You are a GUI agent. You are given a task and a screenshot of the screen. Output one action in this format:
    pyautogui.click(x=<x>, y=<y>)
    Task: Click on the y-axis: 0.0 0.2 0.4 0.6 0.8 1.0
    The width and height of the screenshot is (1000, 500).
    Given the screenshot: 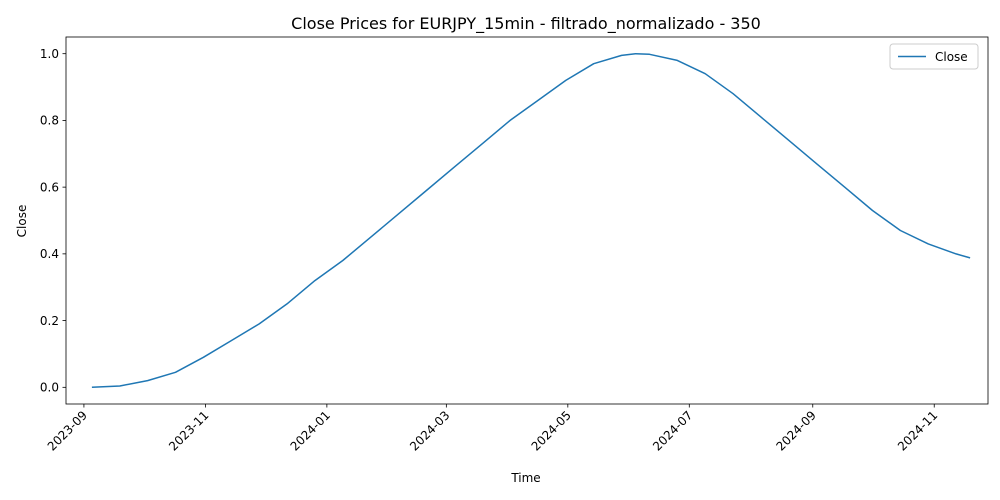 What is the action you would take?
    pyautogui.click(x=53, y=221)
    